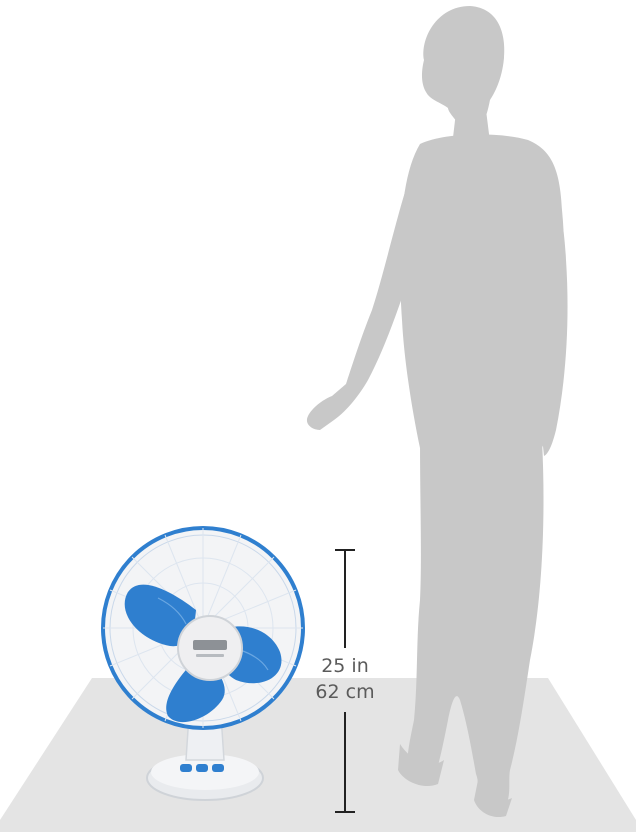  Describe the element at coordinates (345, 666) in the screenshot. I see `height-inches-label: 25 in` at that location.